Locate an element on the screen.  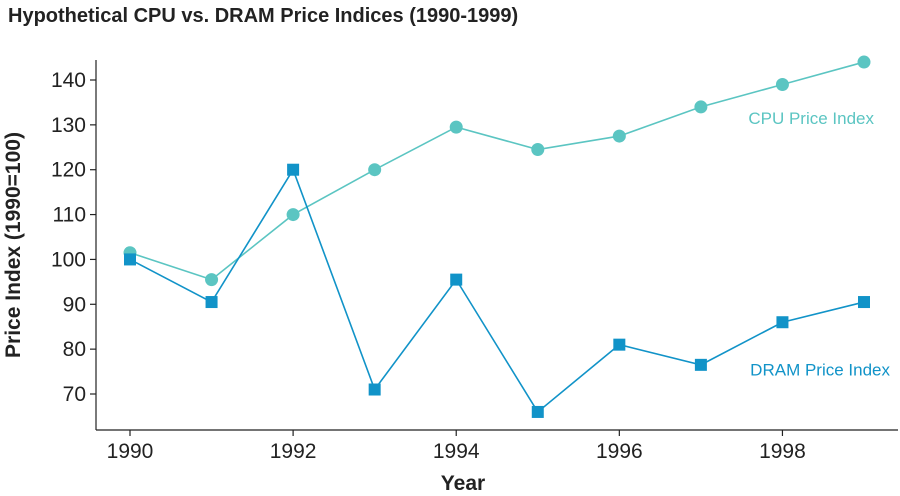
x-tick-labels: 1990 1992 1994 1996 1998 is located at coordinates (456, 446).